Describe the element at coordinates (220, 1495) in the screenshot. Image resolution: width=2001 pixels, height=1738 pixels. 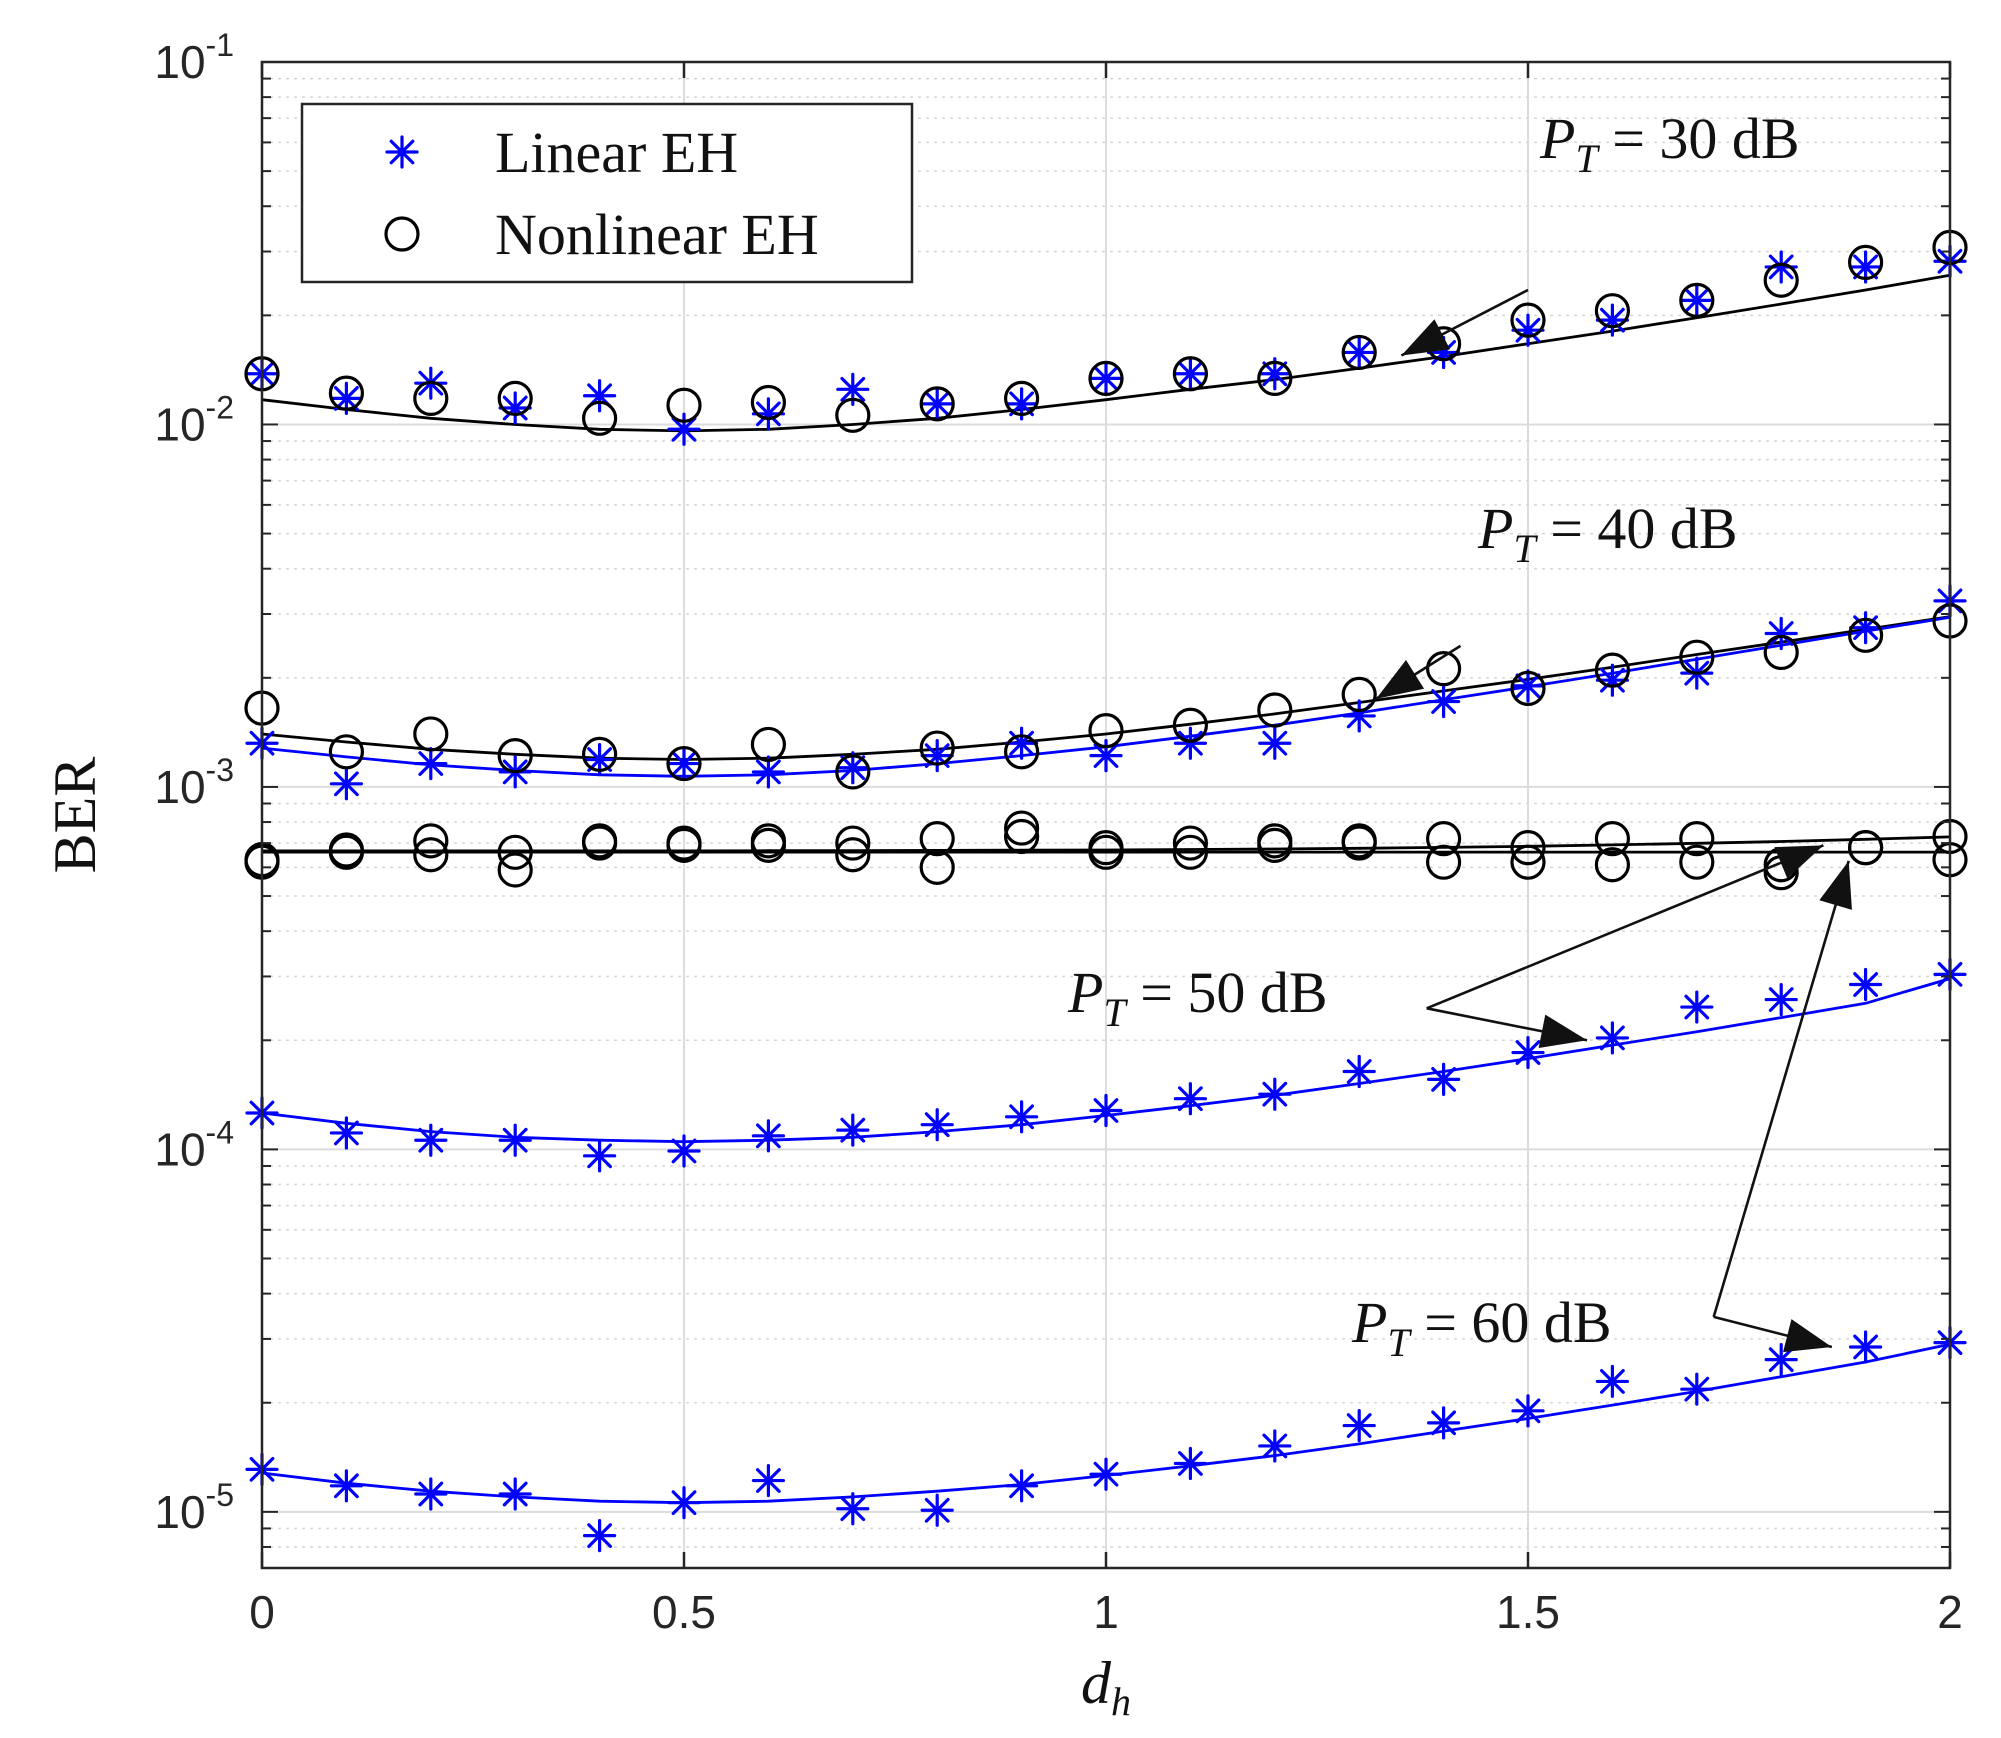
I see `y-tick-exponent: -5` at that location.